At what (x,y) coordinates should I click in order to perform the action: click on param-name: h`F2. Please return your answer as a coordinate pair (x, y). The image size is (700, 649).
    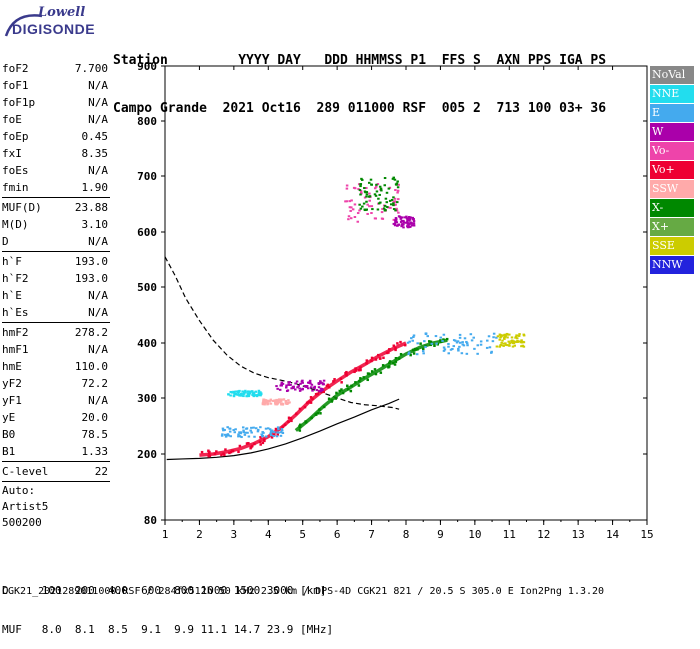
    Looking at the image, I should click on (15, 278).